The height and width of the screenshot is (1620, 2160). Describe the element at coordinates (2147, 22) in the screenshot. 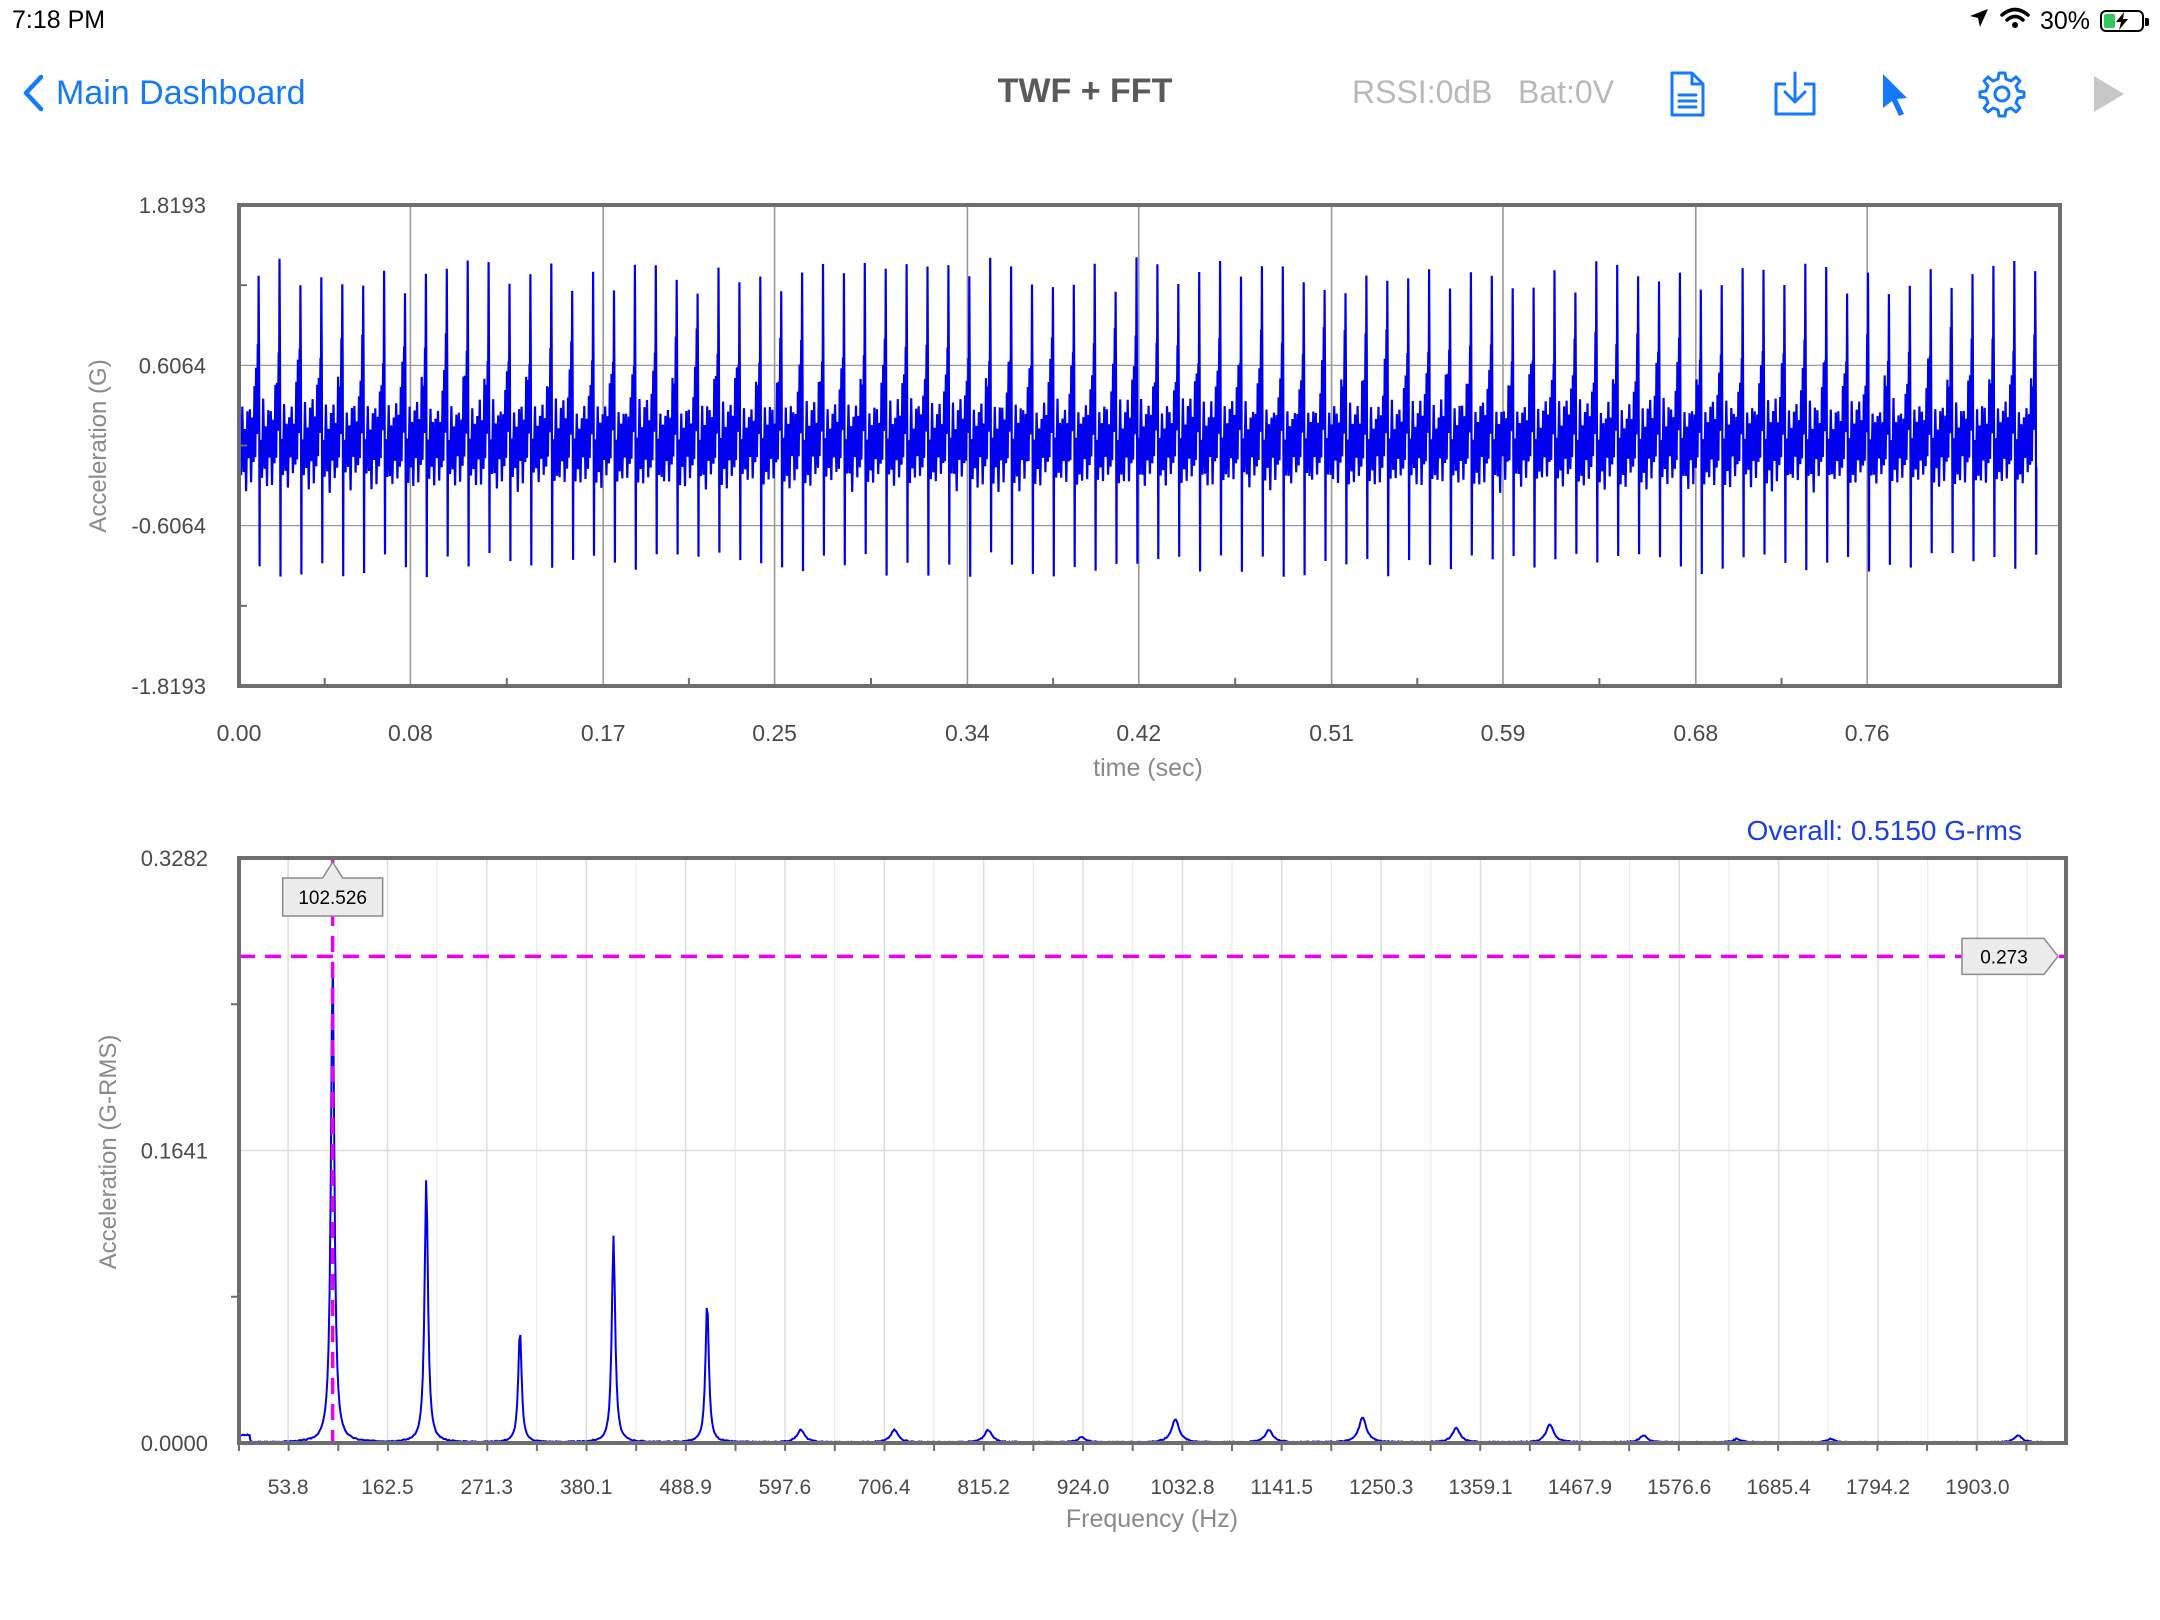

I see `battery-nub` at that location.